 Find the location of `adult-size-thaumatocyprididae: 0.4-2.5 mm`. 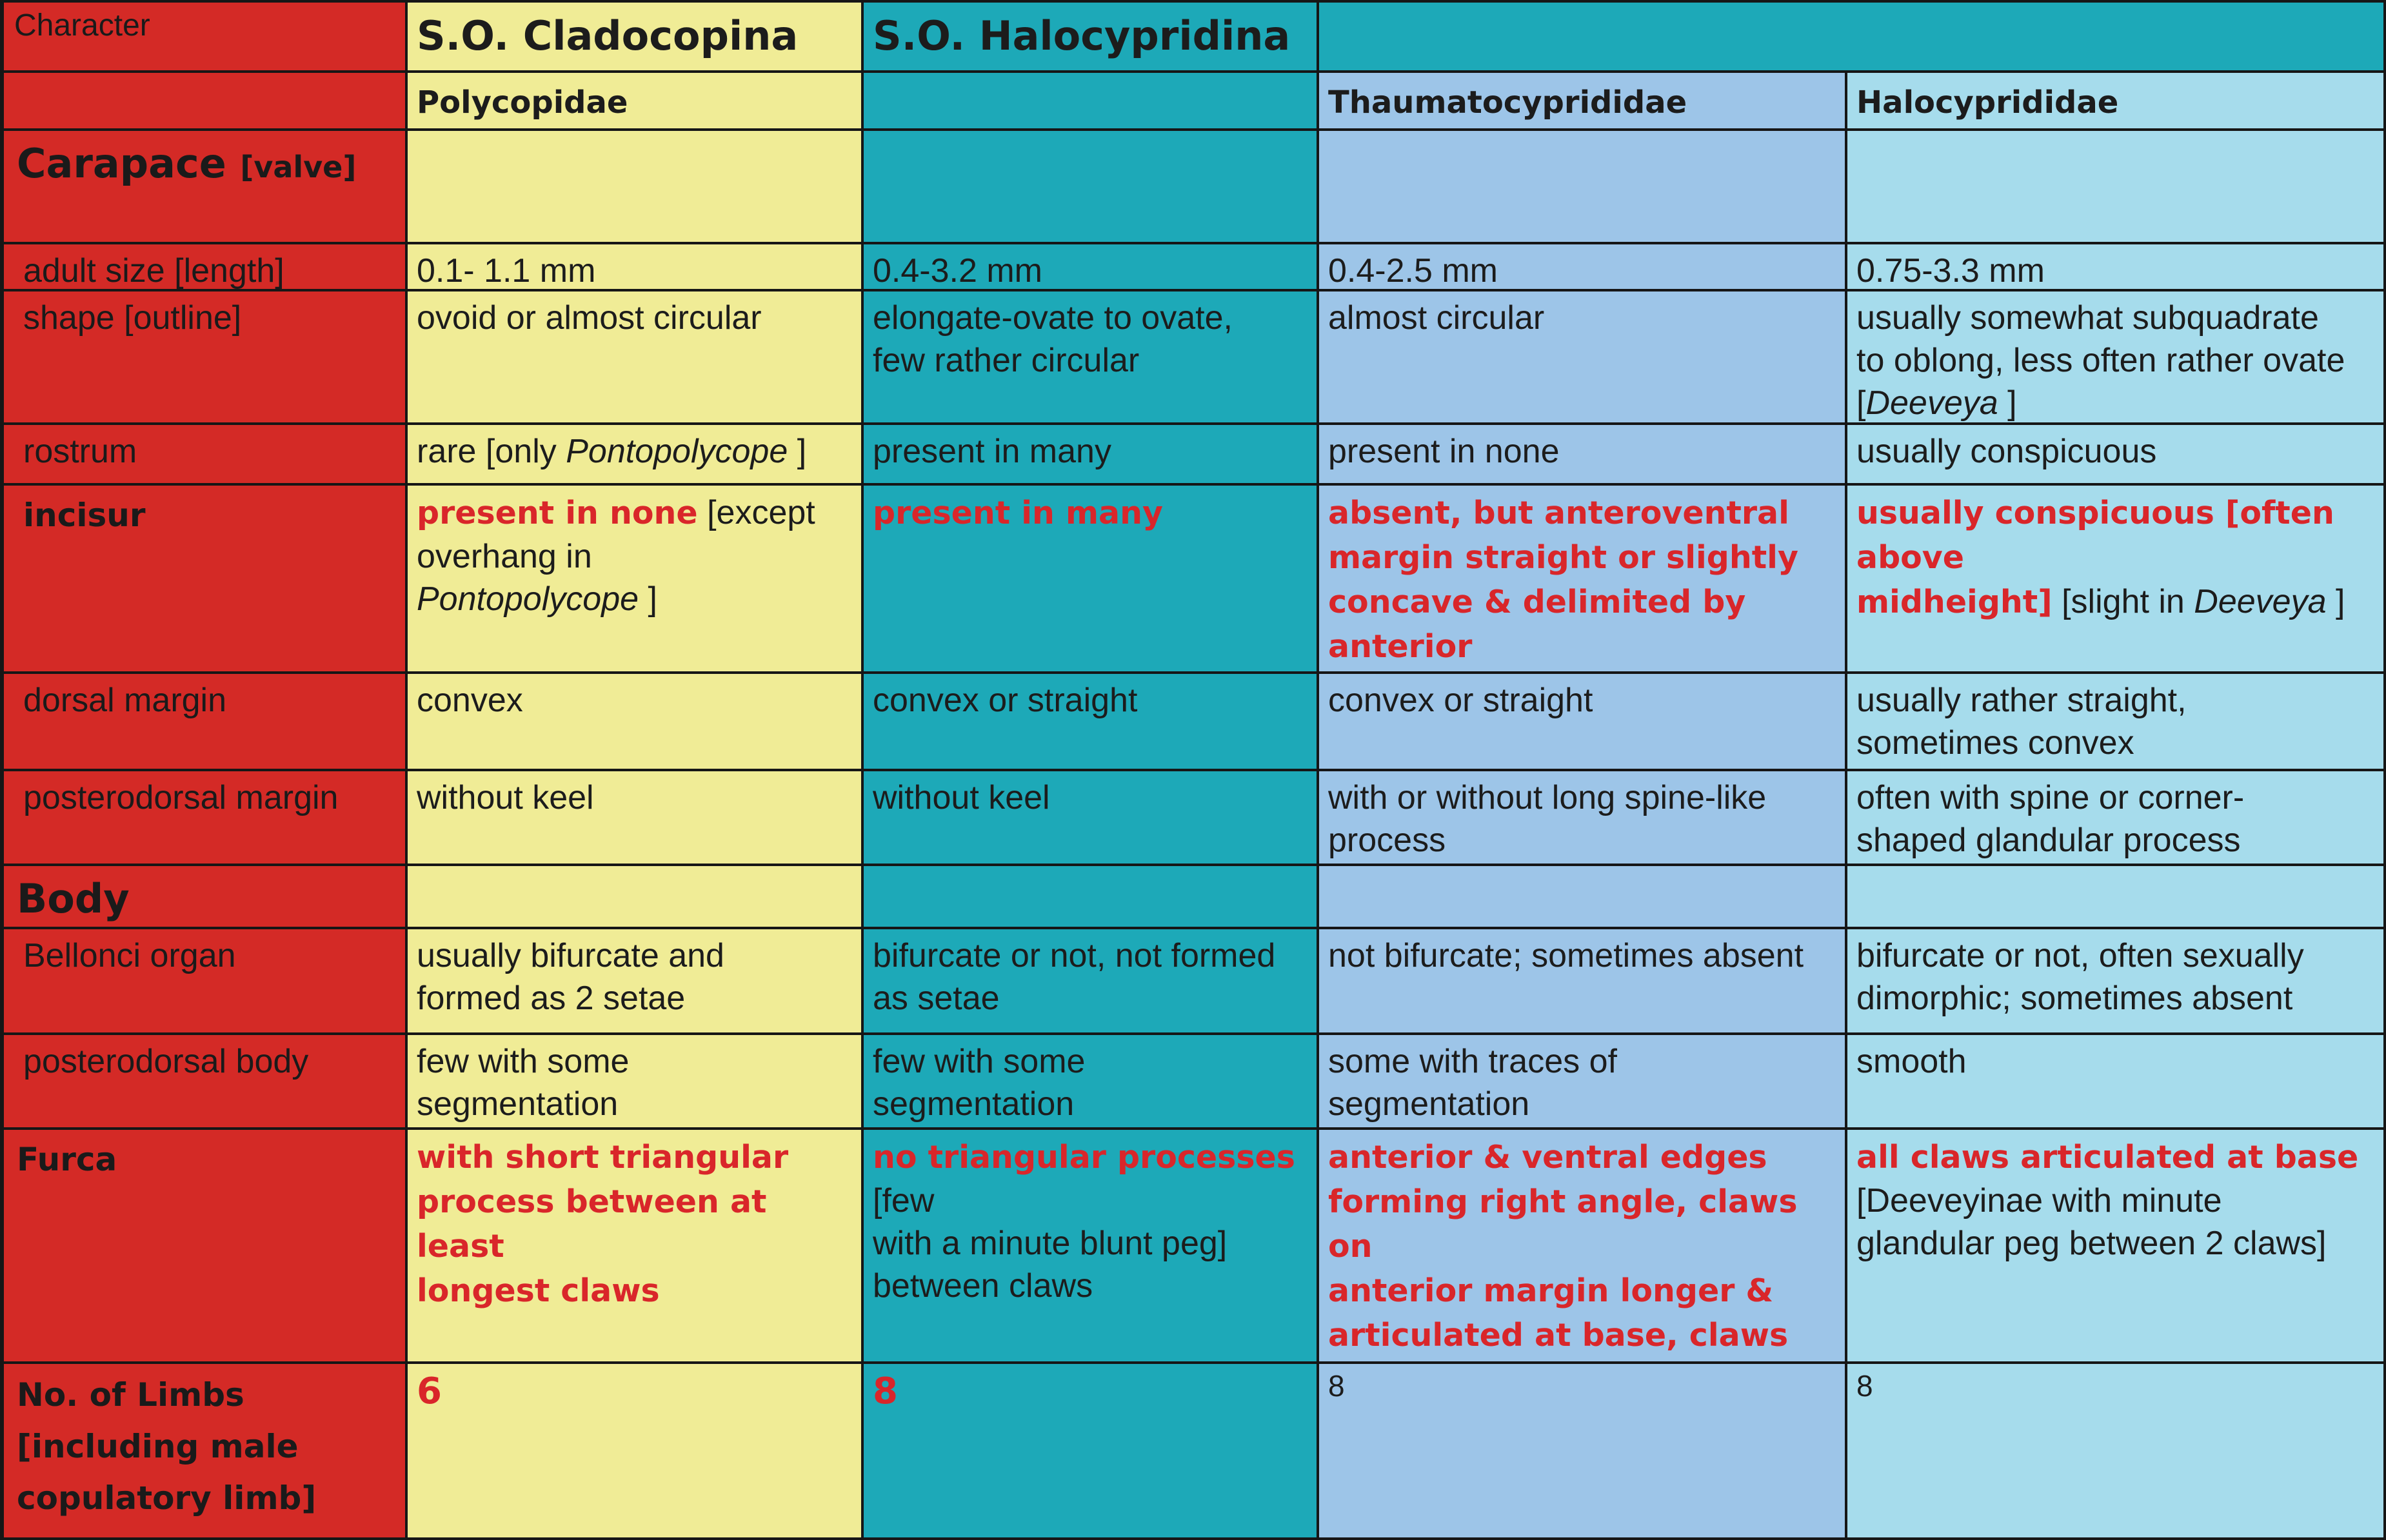

adult-size-thaumatocyprididae: 0.4-2.5 mm is located at coordinates (1583, 267).